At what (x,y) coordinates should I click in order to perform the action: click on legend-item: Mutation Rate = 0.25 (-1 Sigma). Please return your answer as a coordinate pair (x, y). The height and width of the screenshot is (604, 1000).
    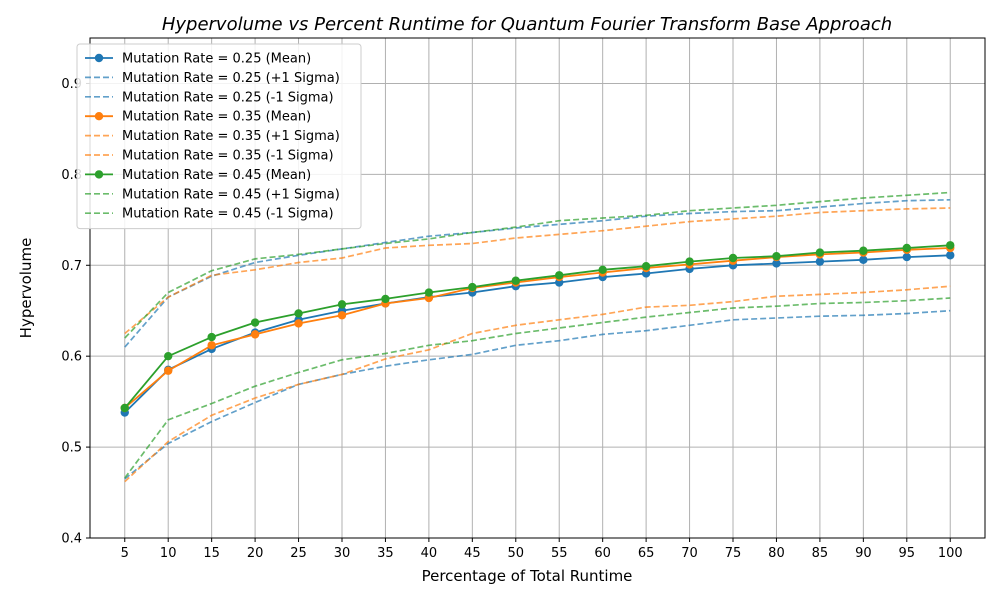
    Looking at the image, I should click on (209, 97).